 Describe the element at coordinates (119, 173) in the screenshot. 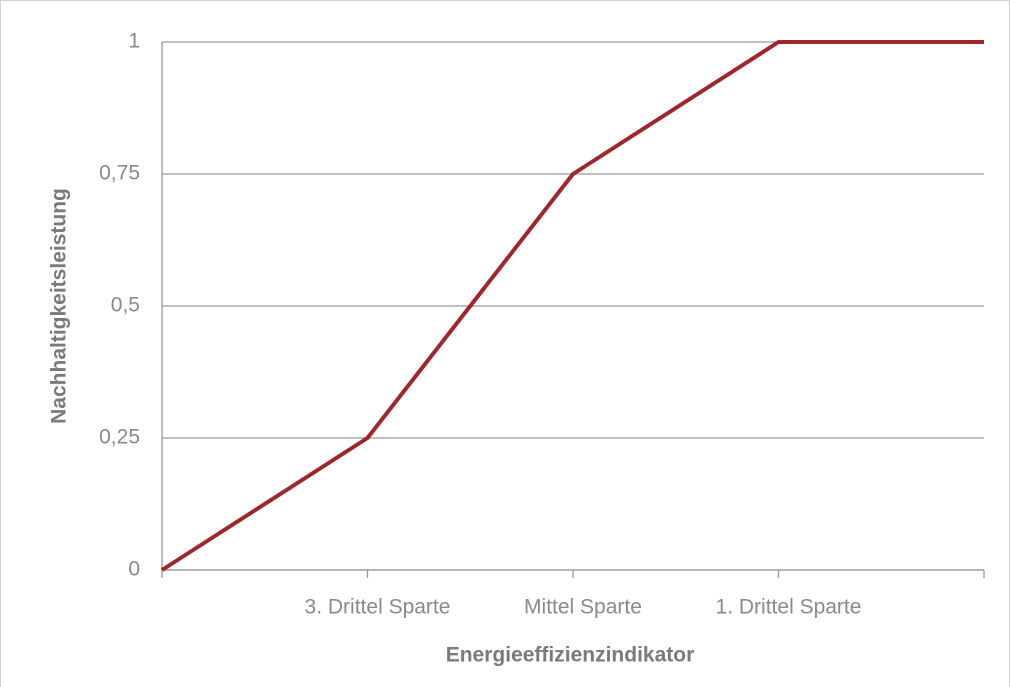

I see `y-tick-label: 0,75` at that location.